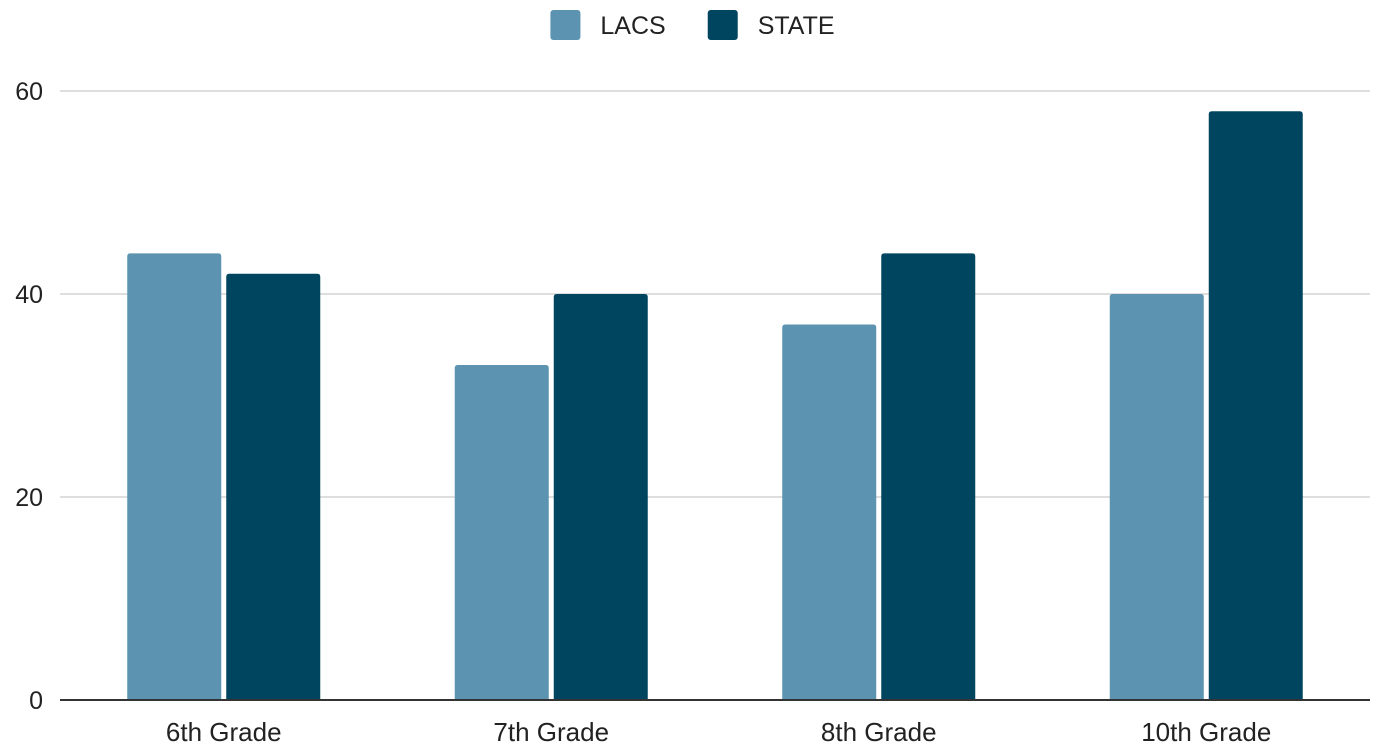 The height and width of the screenshot is (750, 1385). I want to click on legend-label-state: STATE, so click(796, 26).